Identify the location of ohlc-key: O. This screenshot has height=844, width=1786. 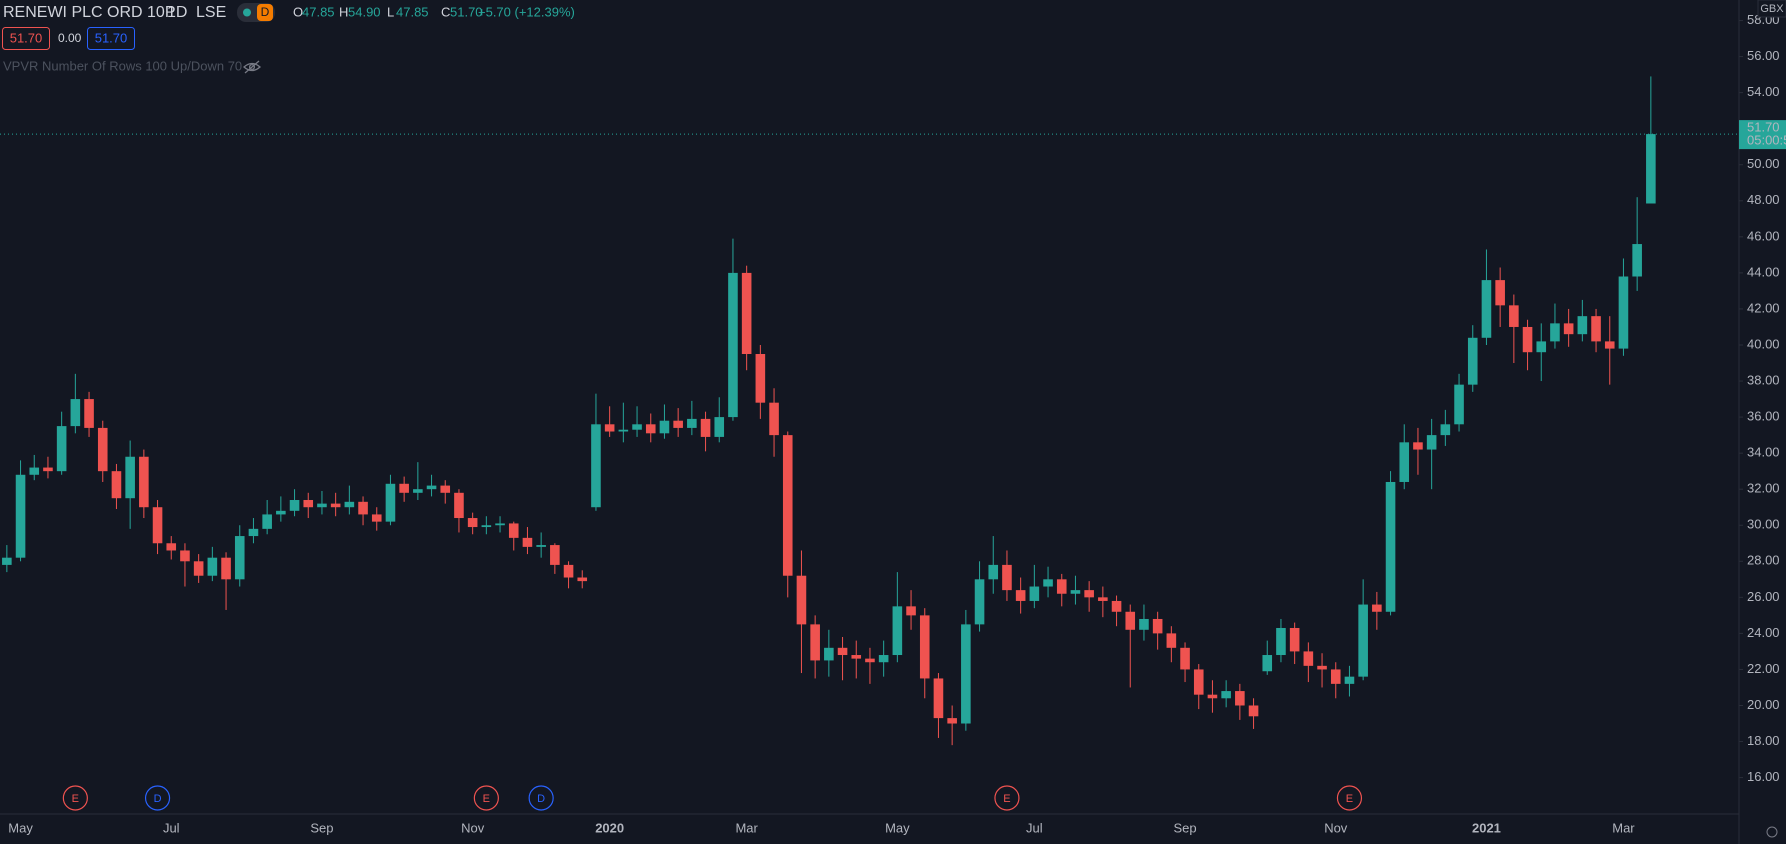
(298, 11).